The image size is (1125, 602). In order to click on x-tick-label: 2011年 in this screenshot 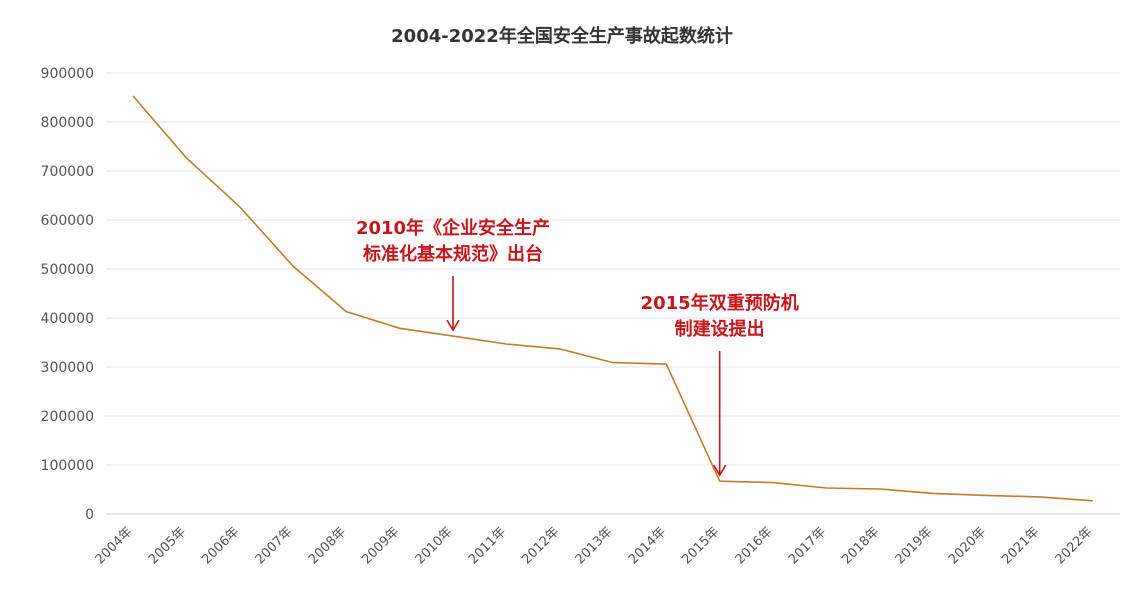, I will do `click(487, 545)`.